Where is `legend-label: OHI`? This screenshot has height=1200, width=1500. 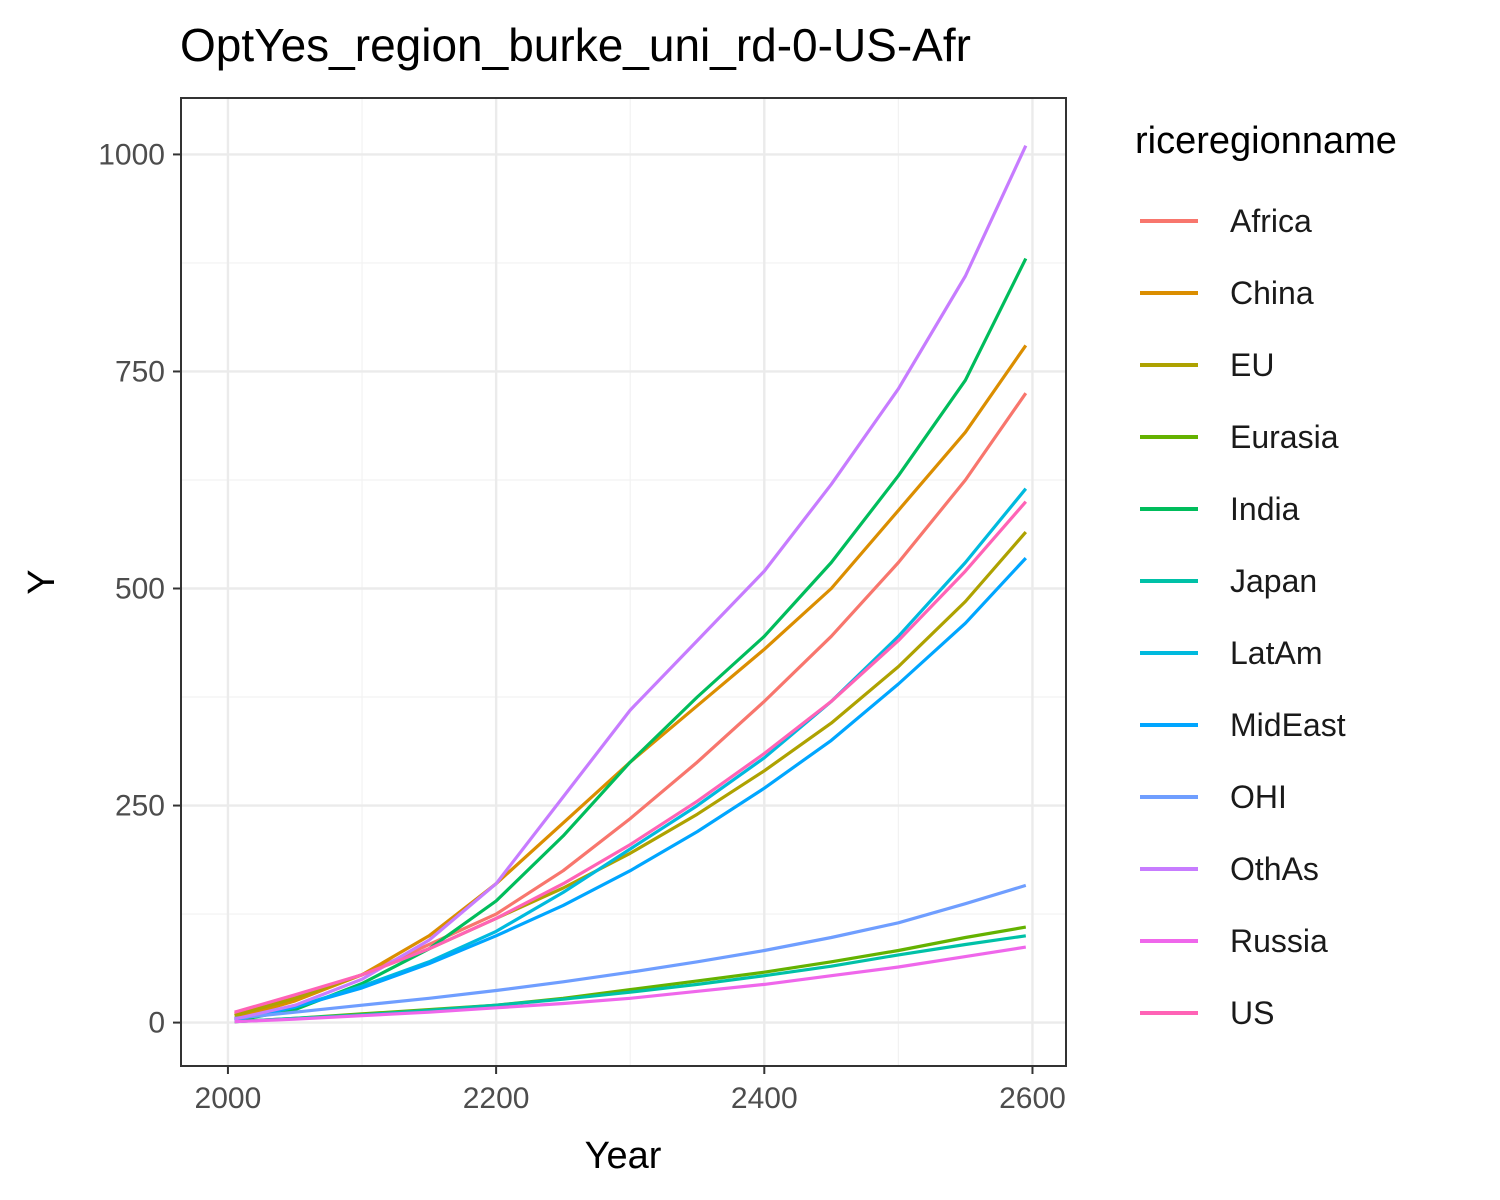 legend-label: OHI is located at coordinates (1258, 796).